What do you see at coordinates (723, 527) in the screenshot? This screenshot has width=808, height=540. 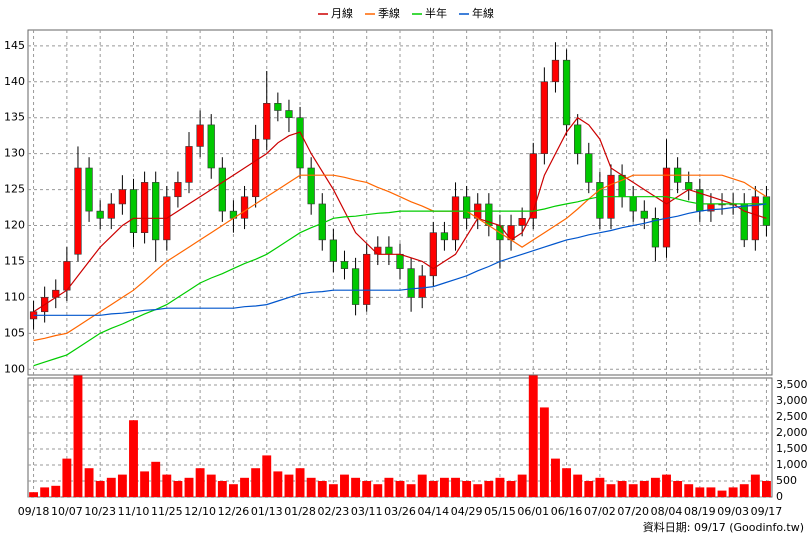 I see `annotation: 資料日期: 09/17 (Goodinfo.tw)` at bounding box center [723, 527].